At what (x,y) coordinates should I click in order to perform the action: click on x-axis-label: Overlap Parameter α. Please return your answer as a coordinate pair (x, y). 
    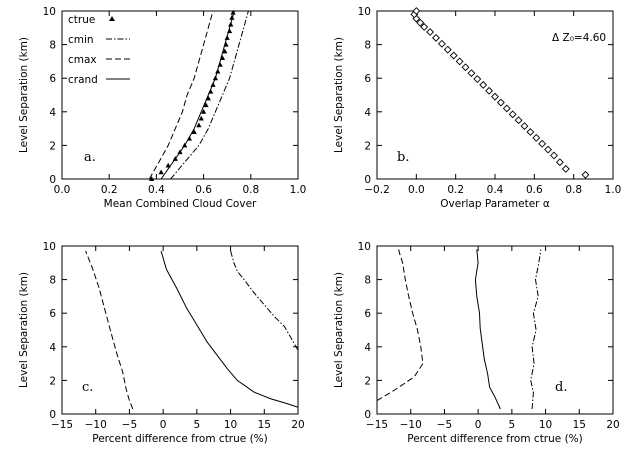
    Looking at the image, I should click on (495, 204).